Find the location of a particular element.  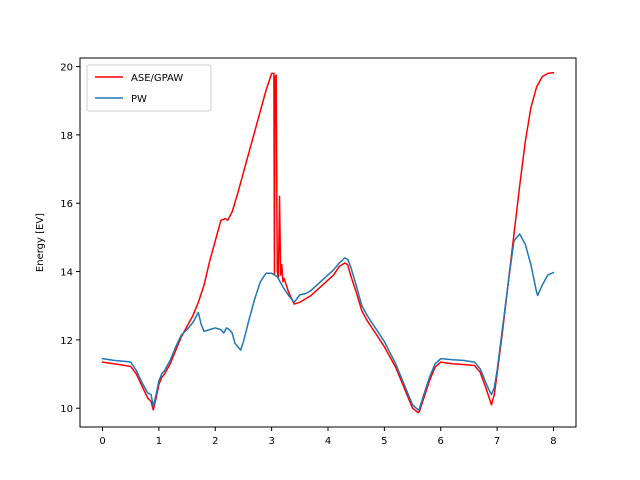

y-tick-label: 16 is located at coordinates (66, 204).